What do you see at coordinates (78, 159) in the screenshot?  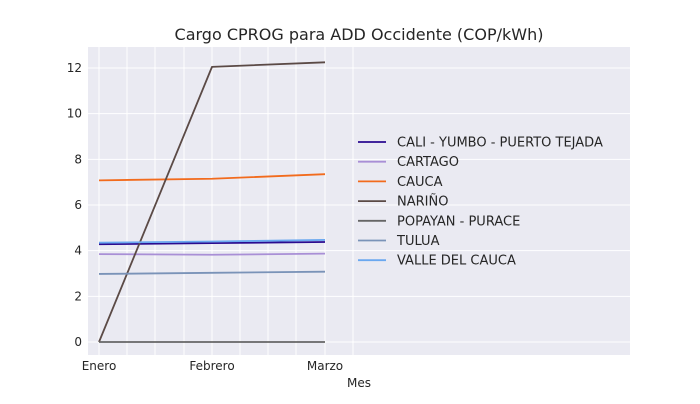 I see `y-tick-label: 8` at bounding box center [78, 159].